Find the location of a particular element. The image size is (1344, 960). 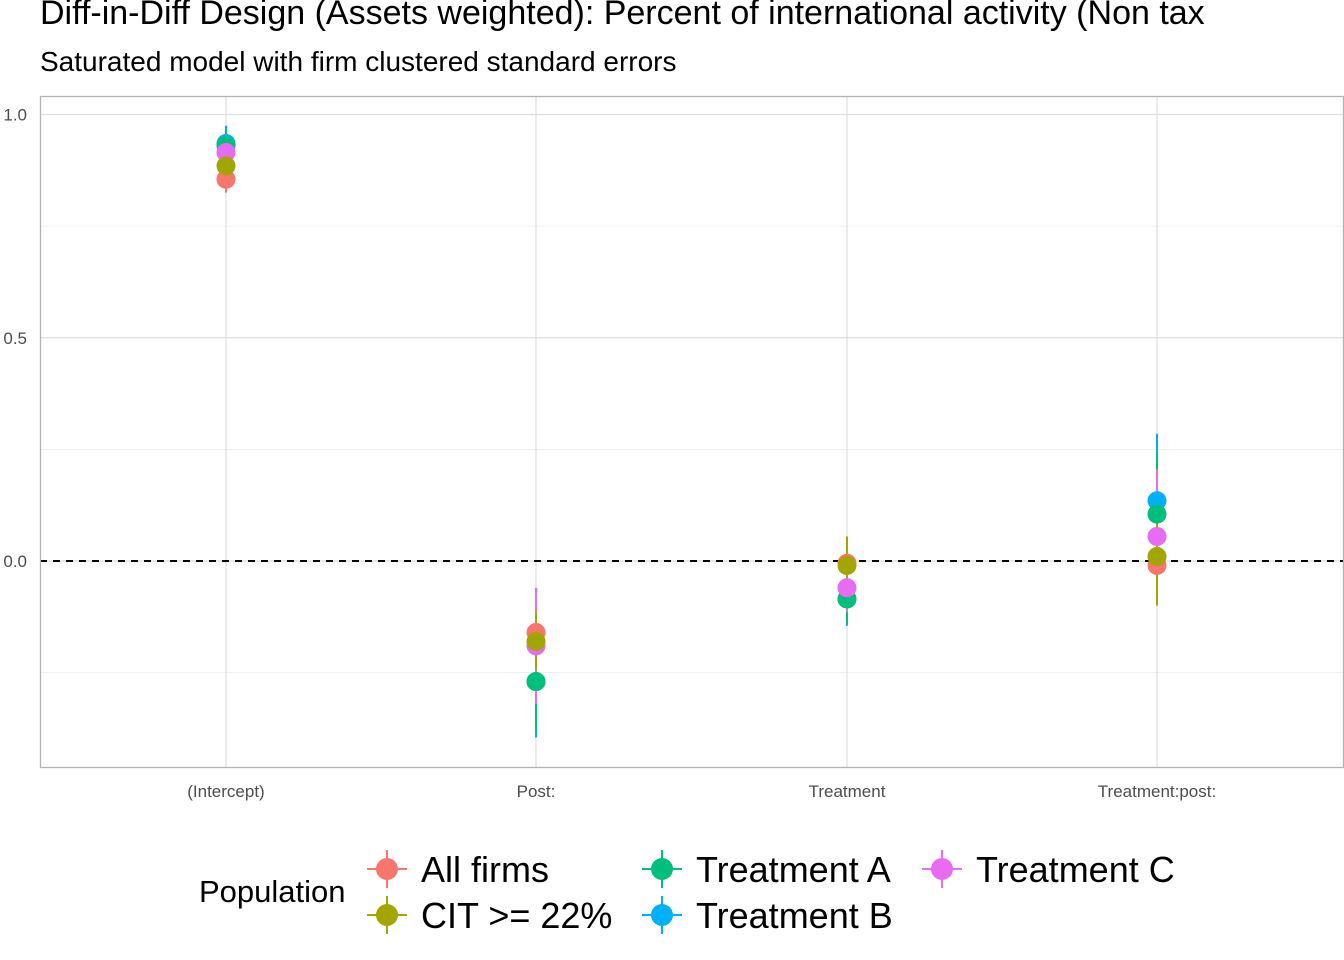

legend-label-treatment-c: Treatment C is located at coordinates (1075, 869).